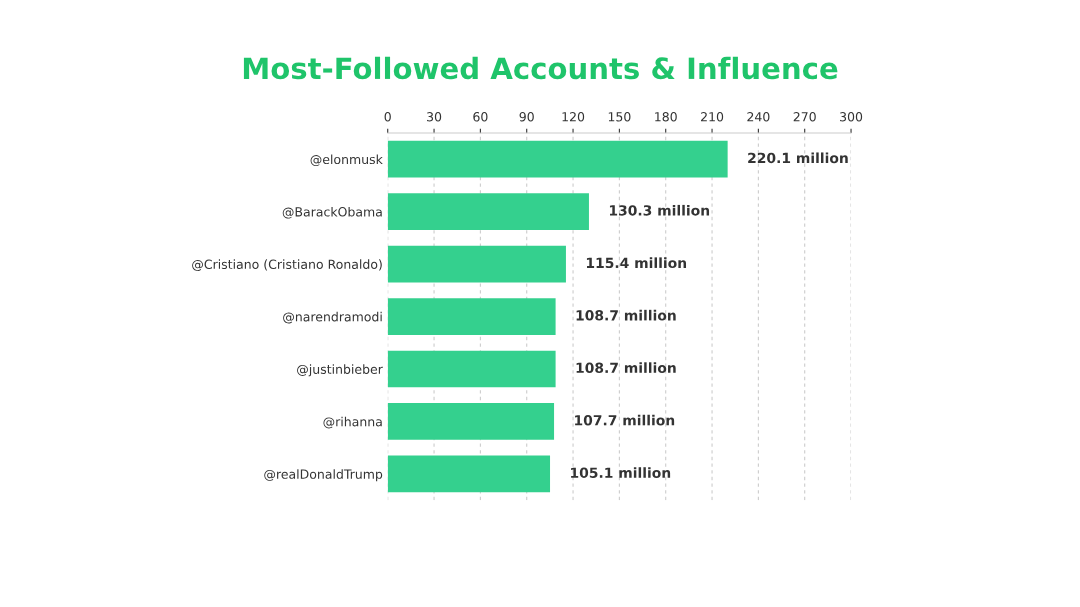  Describe the element at coordinates (387, 117) in the screenshot. I see `x-tick-label: 0` at that location.